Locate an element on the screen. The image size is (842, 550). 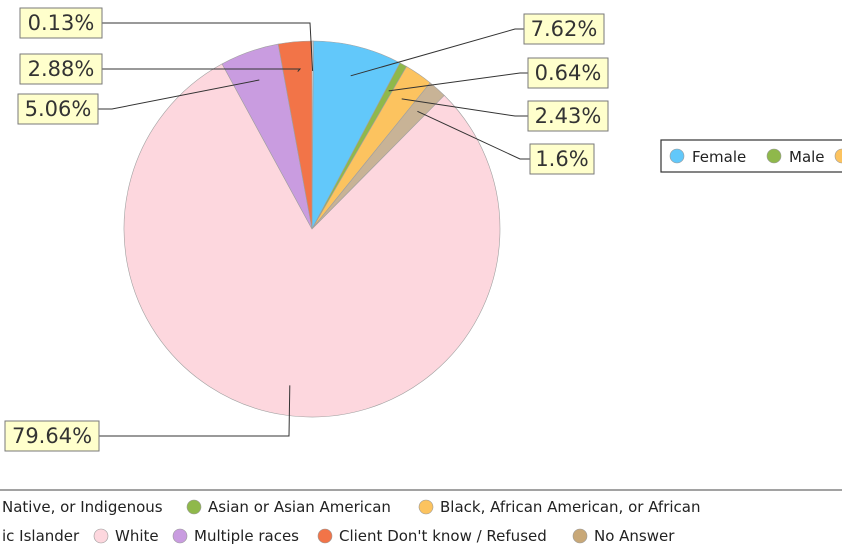
data-label-box-c8 is located at coordinates (61, 69).